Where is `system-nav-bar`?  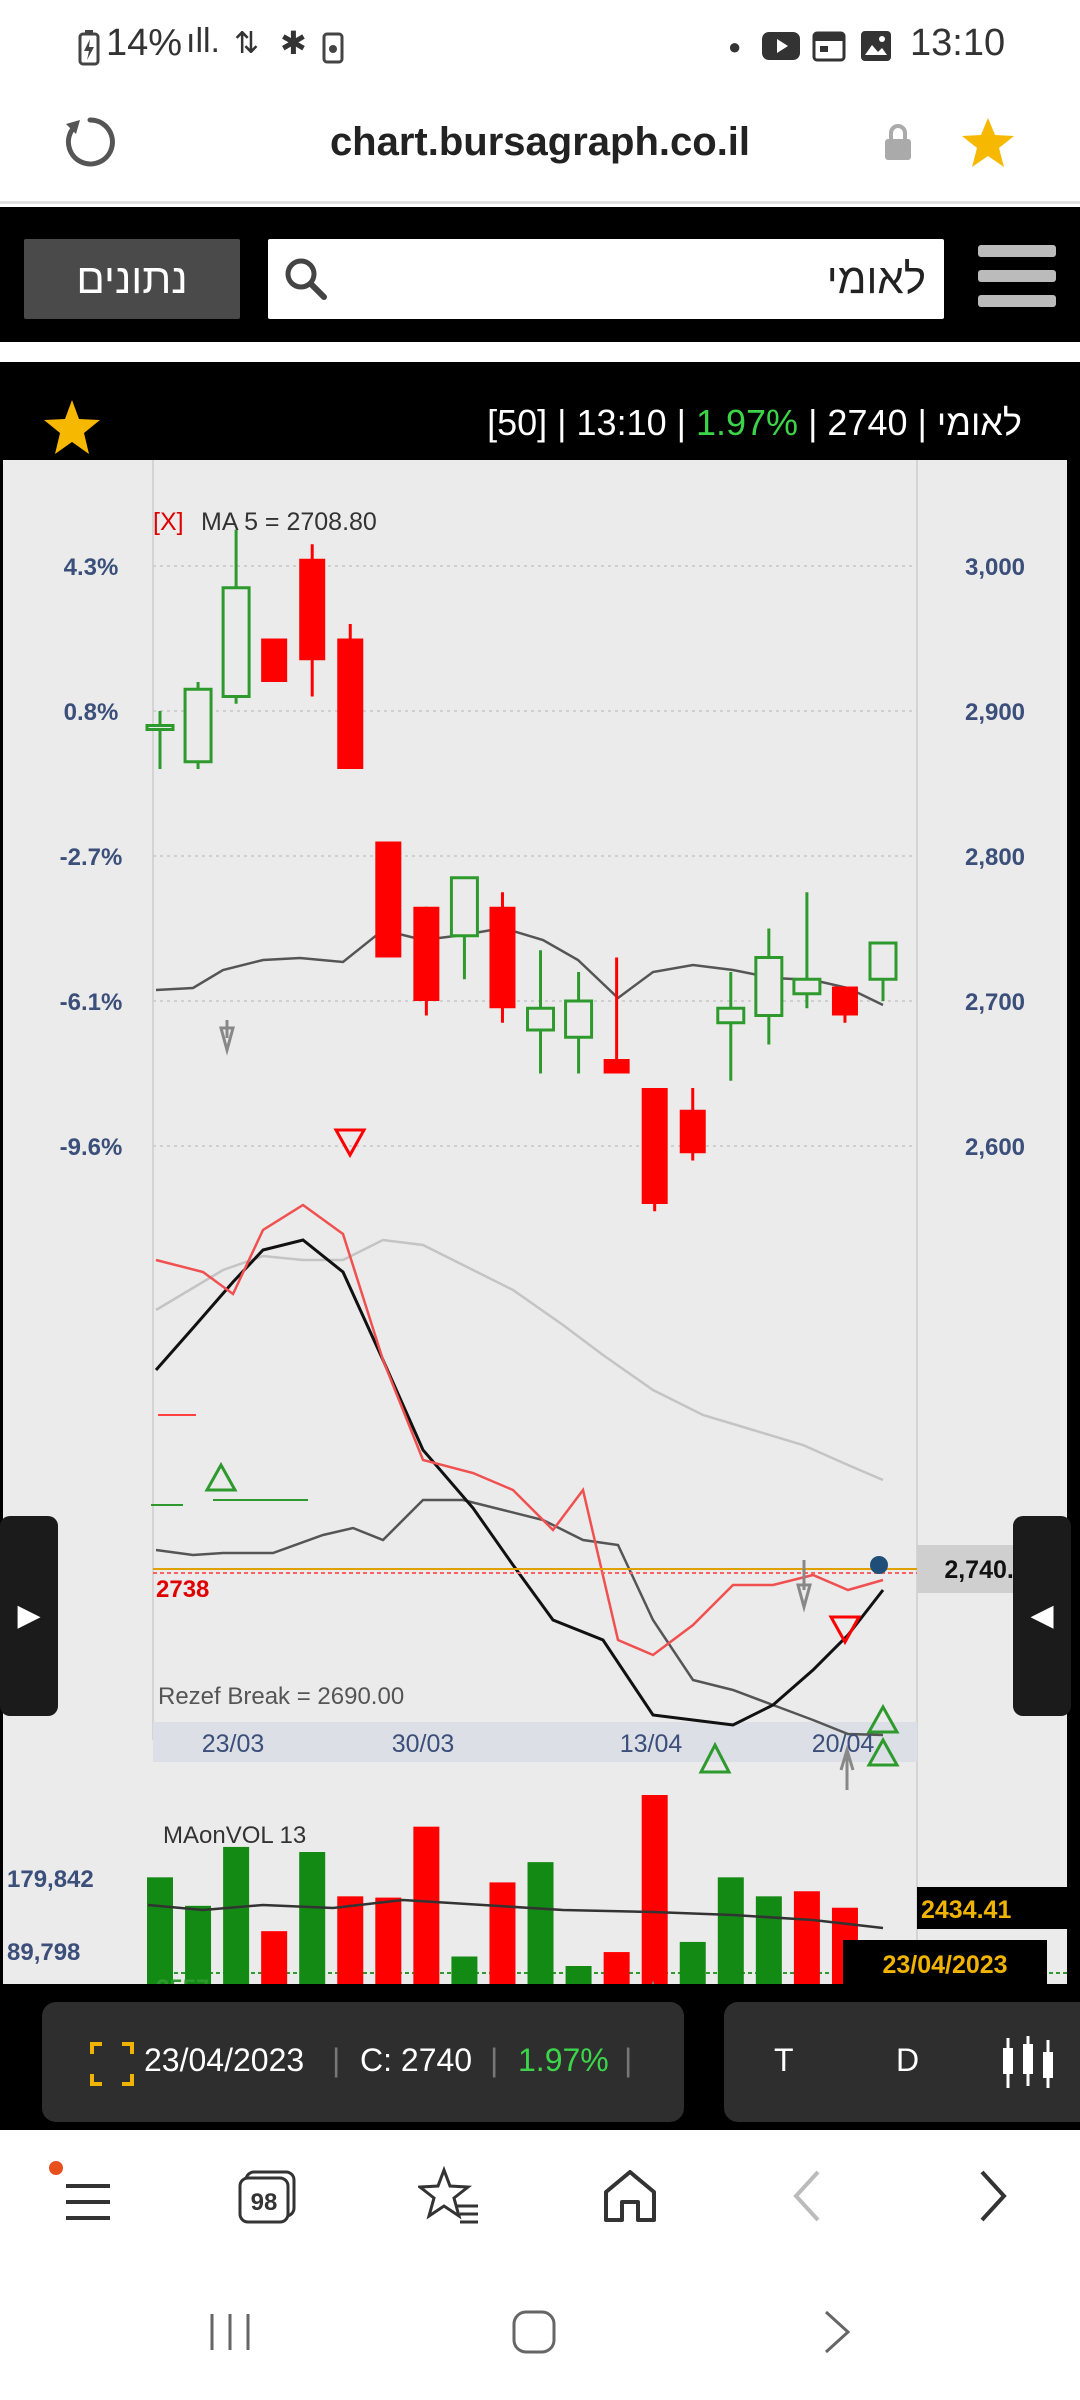 system-nav-bar is located at coordinates (540, 2335).